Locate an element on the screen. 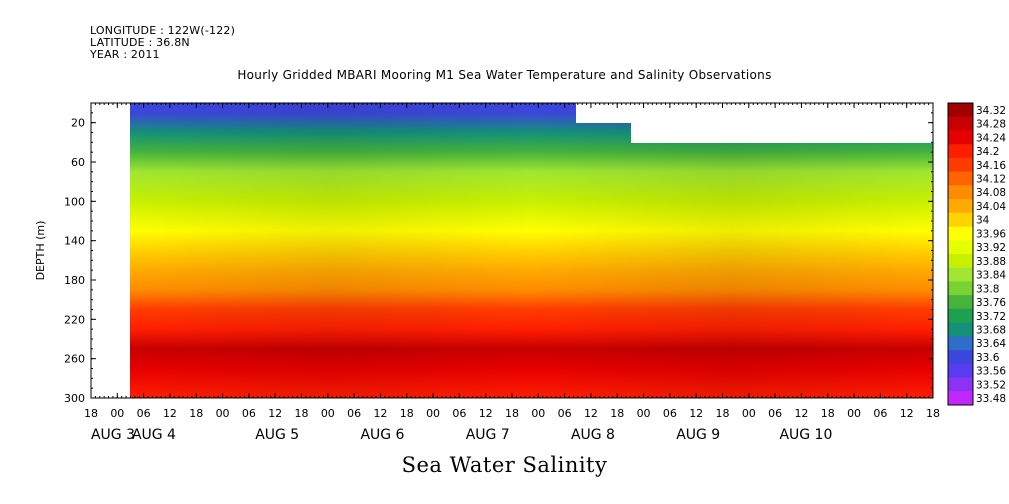 This screenshot has height=504, width=1009. colorbar-label: 33.64 is located at coordinates (991, 344).